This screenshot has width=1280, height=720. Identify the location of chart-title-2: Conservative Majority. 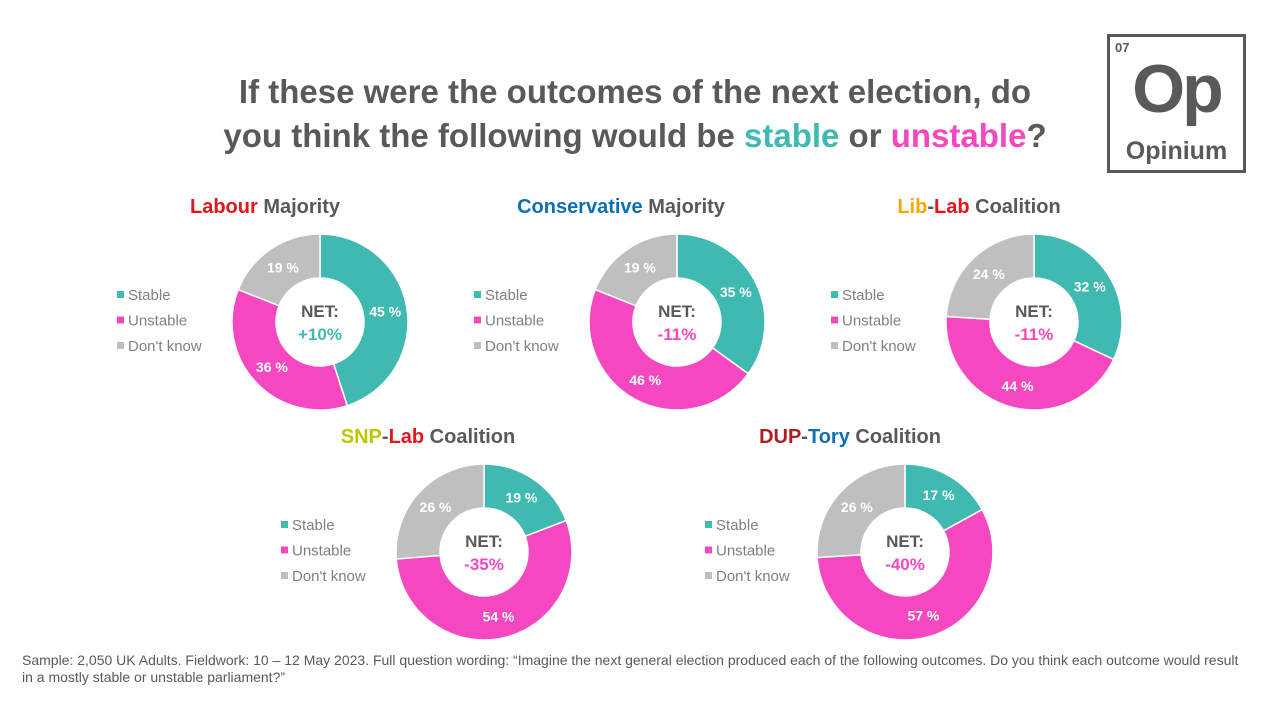
(621, 207).